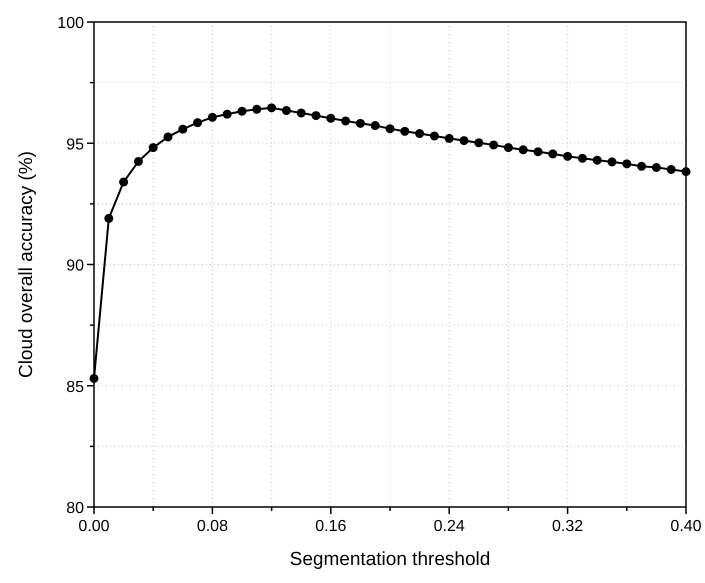 The width and height of the screenshot is (705, 583). I want to click on x-axis-title: Segmentation threshold, so click(390, 559).